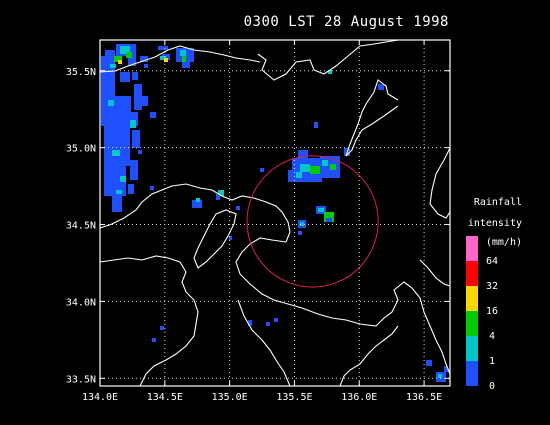 This screenshot has height=425, width=550. Describe the element at coordinates (492, 324) in the screenshot. I see `legend-level-labels: 64 32 16 4 1 0` at that location.